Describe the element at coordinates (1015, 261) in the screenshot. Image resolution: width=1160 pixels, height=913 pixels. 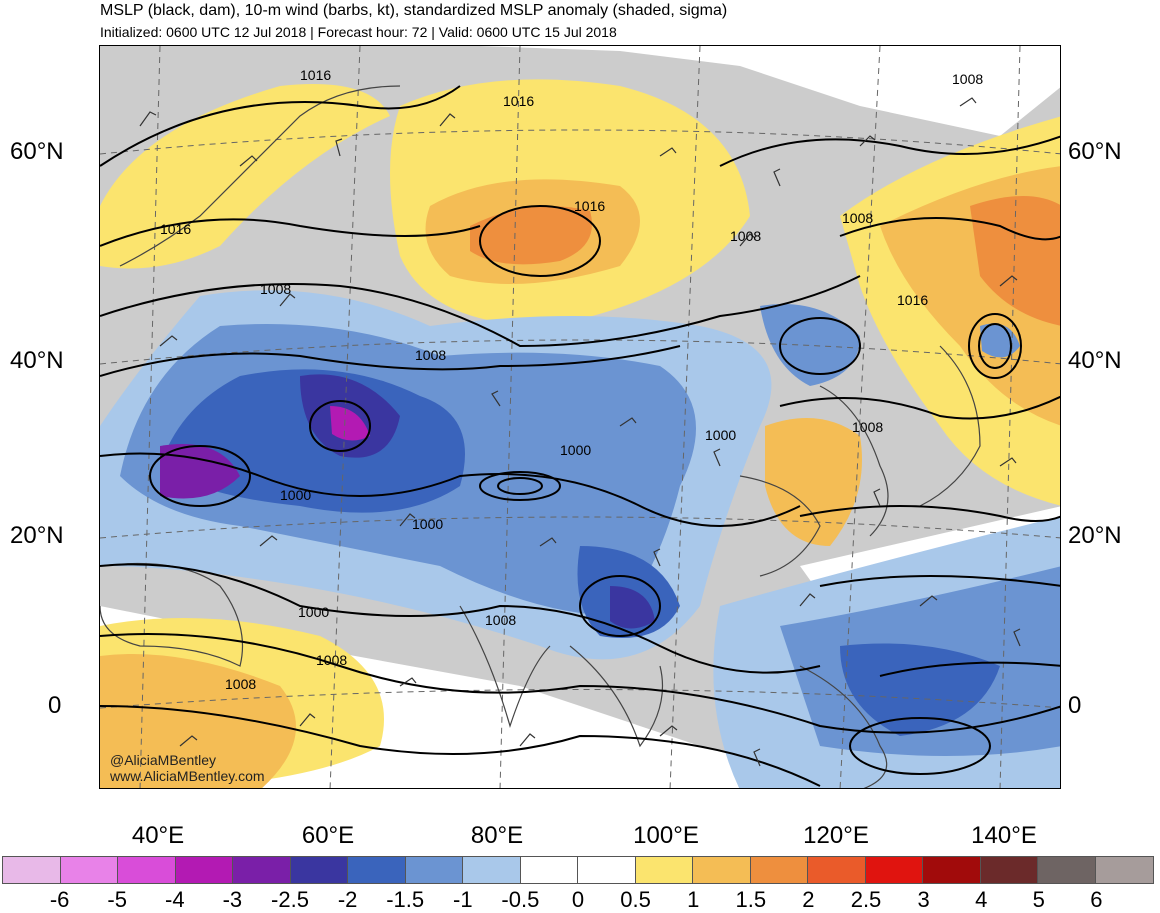
I see `positive-anomaly-pacific-peak` at that location.